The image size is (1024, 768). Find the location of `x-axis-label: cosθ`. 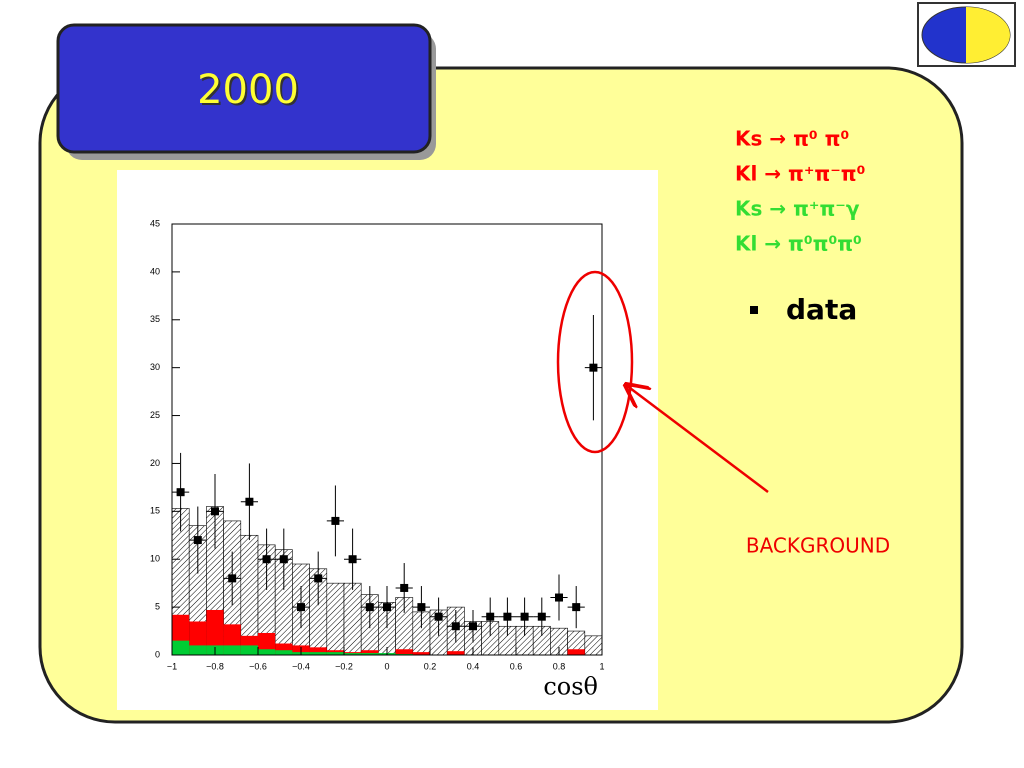

x-axis-label: cosθ is located at coordinates (570, 687).